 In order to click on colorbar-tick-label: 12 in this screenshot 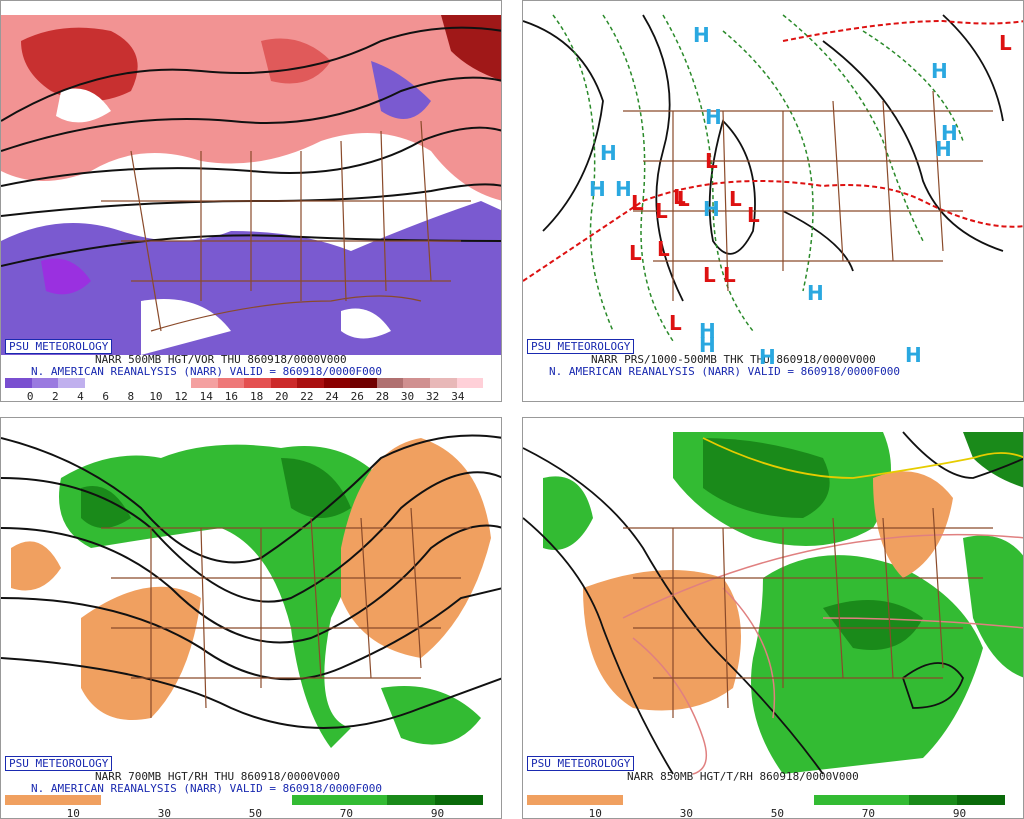, I will do `click(181, 396)`.